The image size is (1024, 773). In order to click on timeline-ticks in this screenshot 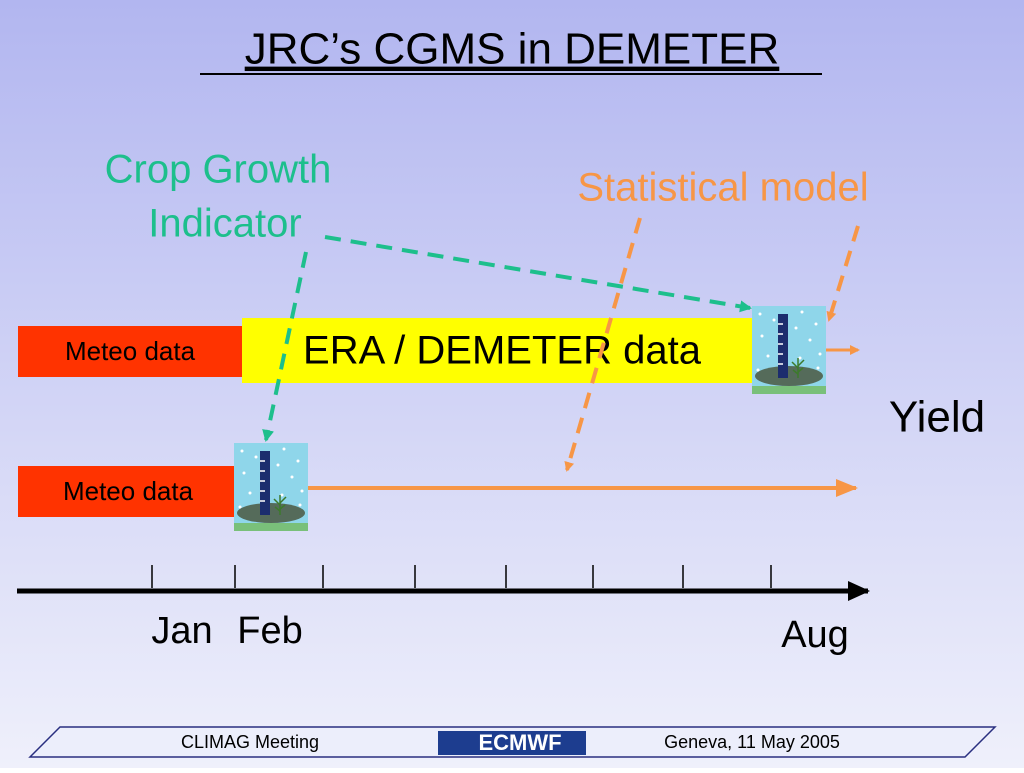, I will do `click(461, 576)`.